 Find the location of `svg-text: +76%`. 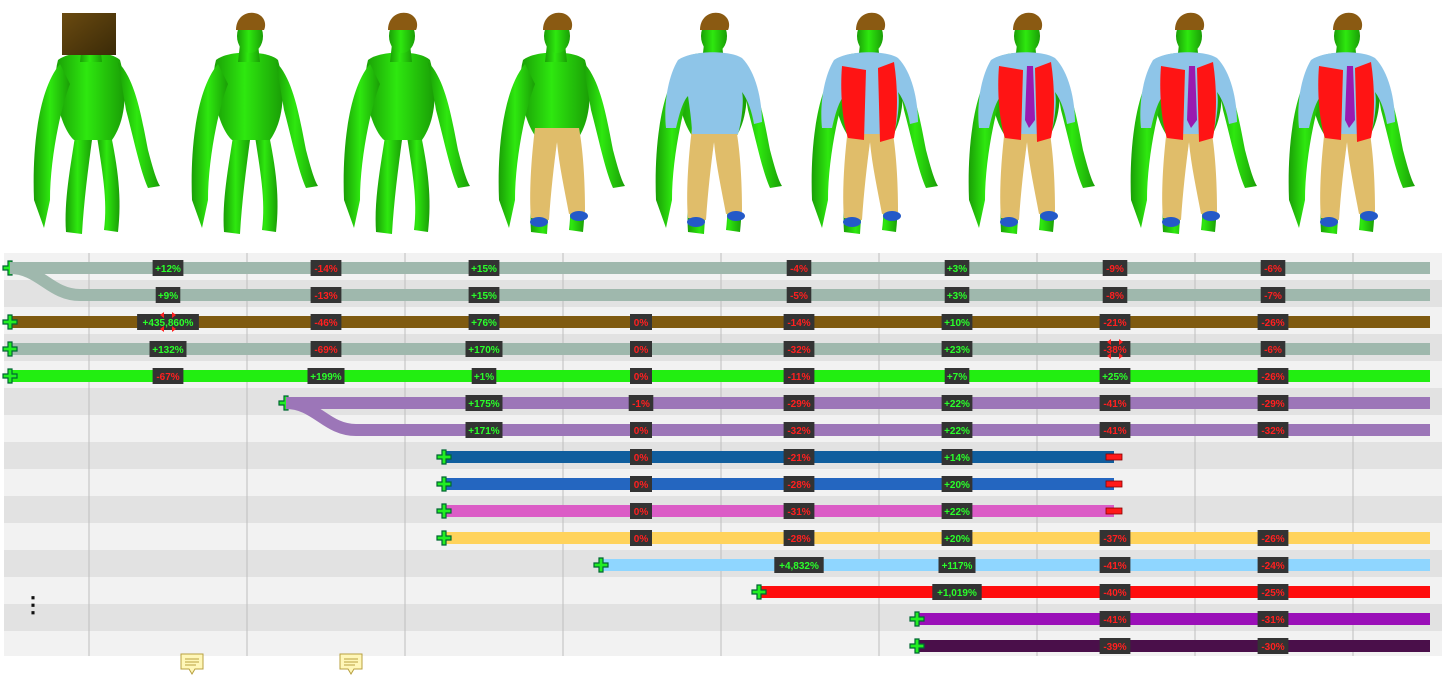

svg-text: +76% is located at coordinates (484, 323).